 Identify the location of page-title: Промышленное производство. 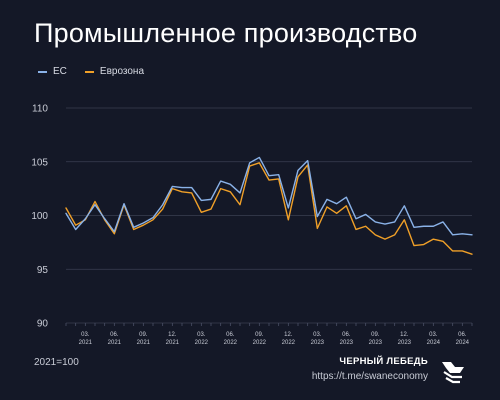
(226, 33).